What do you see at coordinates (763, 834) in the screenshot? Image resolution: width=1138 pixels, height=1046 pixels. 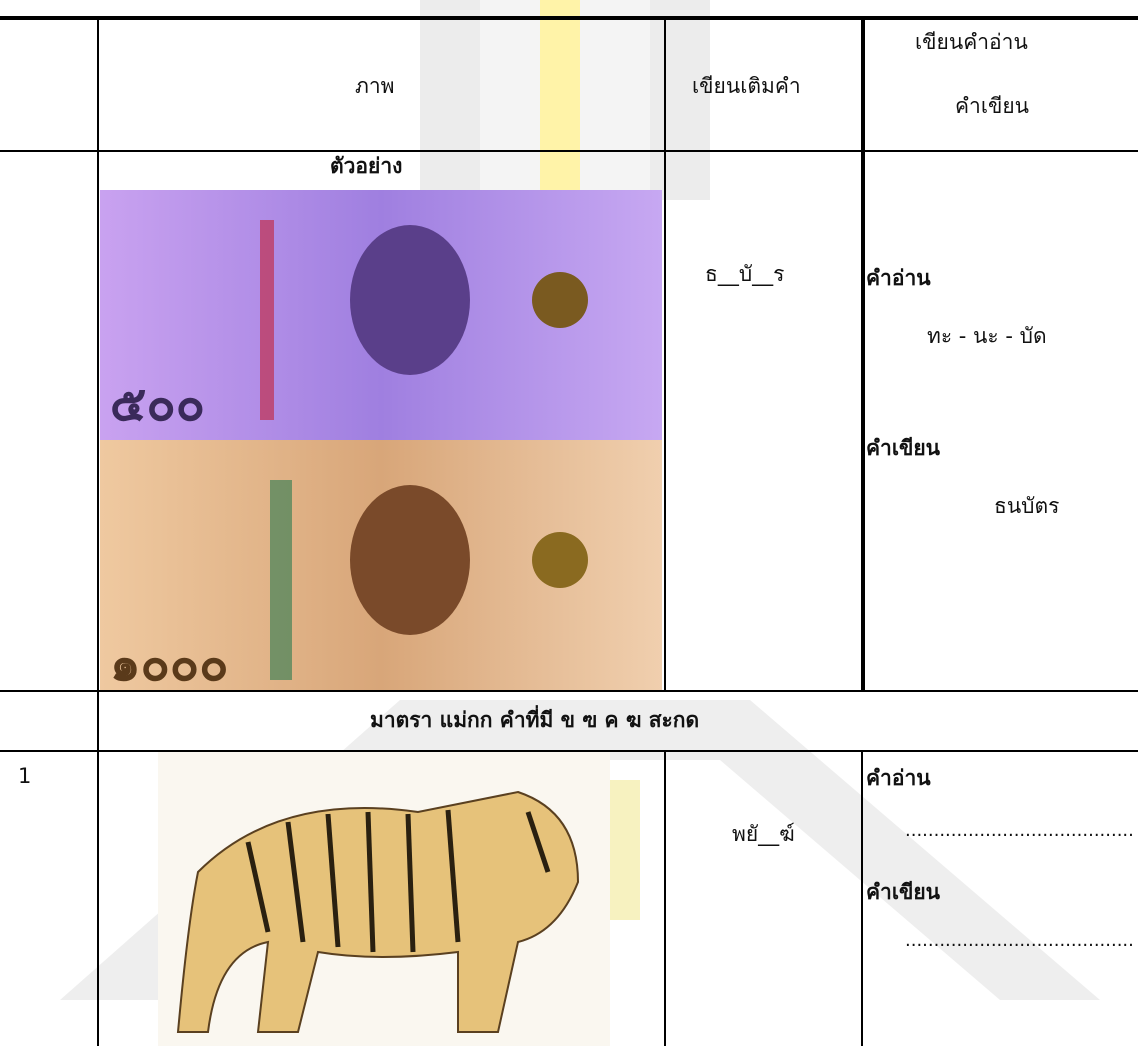 I see `fill-word: พยั__ฆ์` at bounding box center [763, 834].